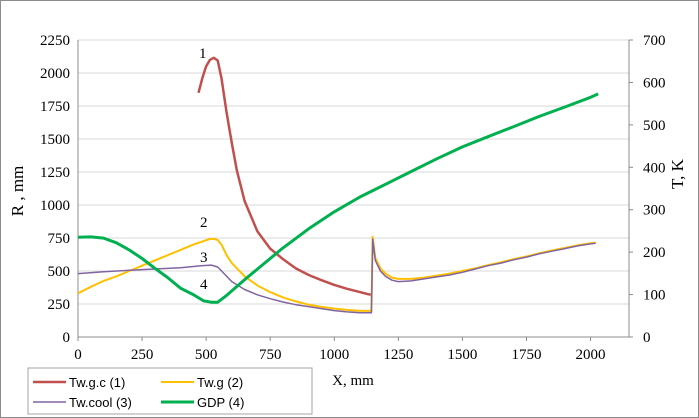 The width and height of the screenshot is (699, 418). I want to click on annotation-1: 1, so click(203, 54).